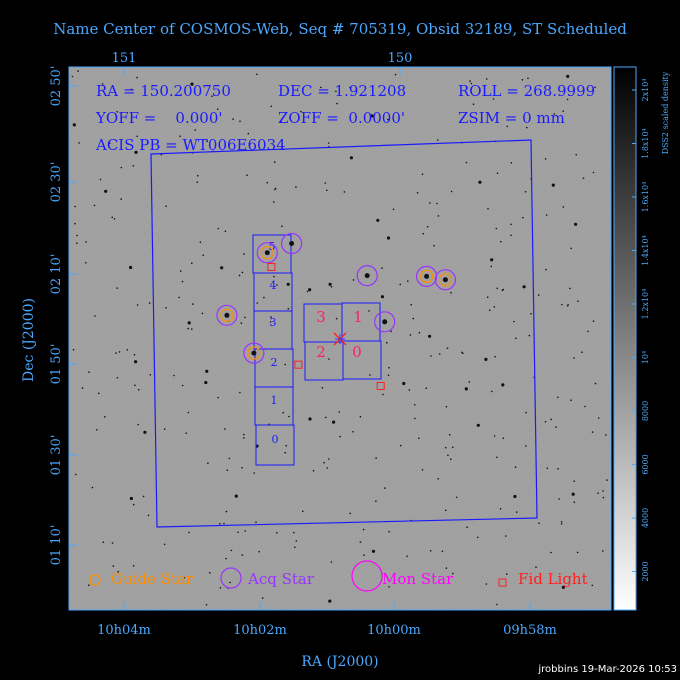 The height and width of the screenshot is (680, 680). I want to click on chip-label: 2, so click(321, 352).